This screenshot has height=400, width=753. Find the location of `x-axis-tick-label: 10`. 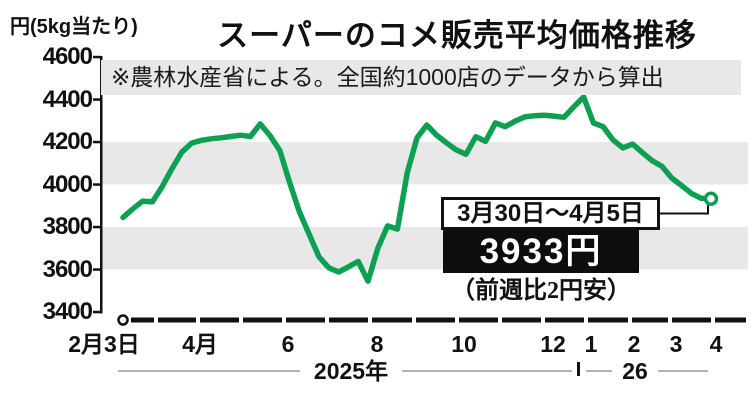

x-axis-tick-label: 10 is located at coordinates (464, 344).